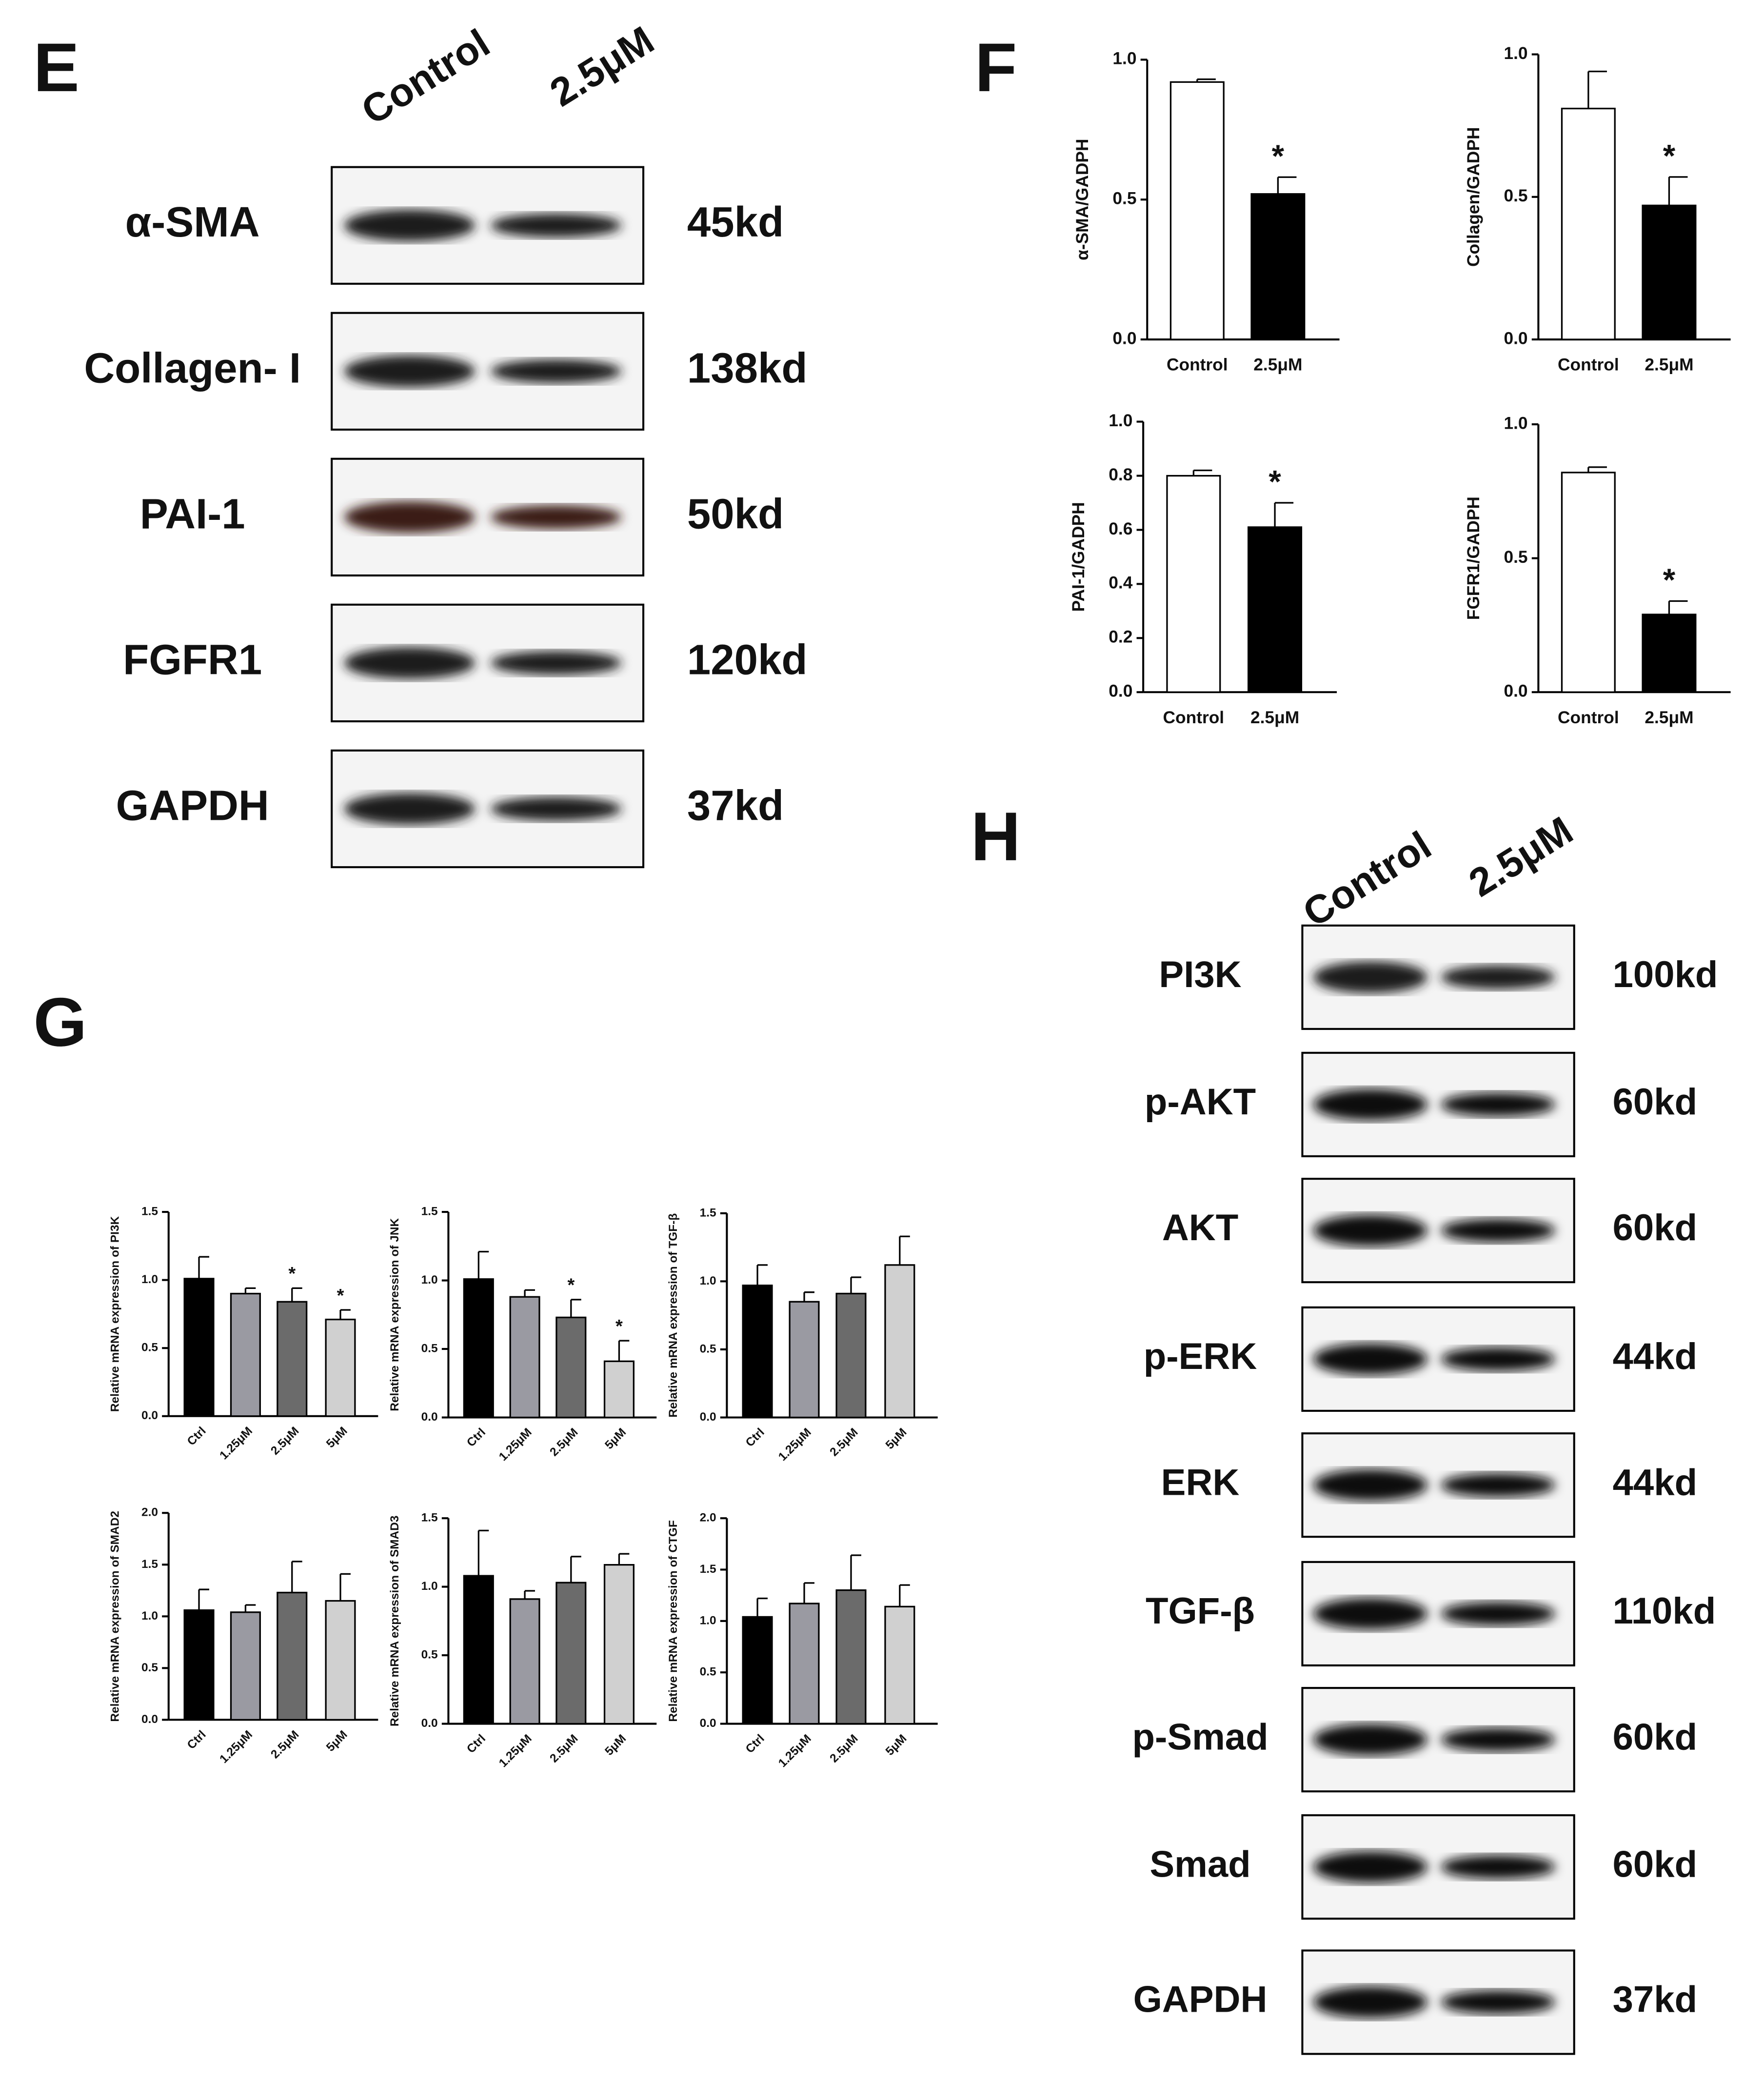 The width and height of the screenshot is (1764, 2099). What do you see at coordinates (56, 68) in the screenshot?
I see `panel-letter: E` at bounding box center [56, 68].